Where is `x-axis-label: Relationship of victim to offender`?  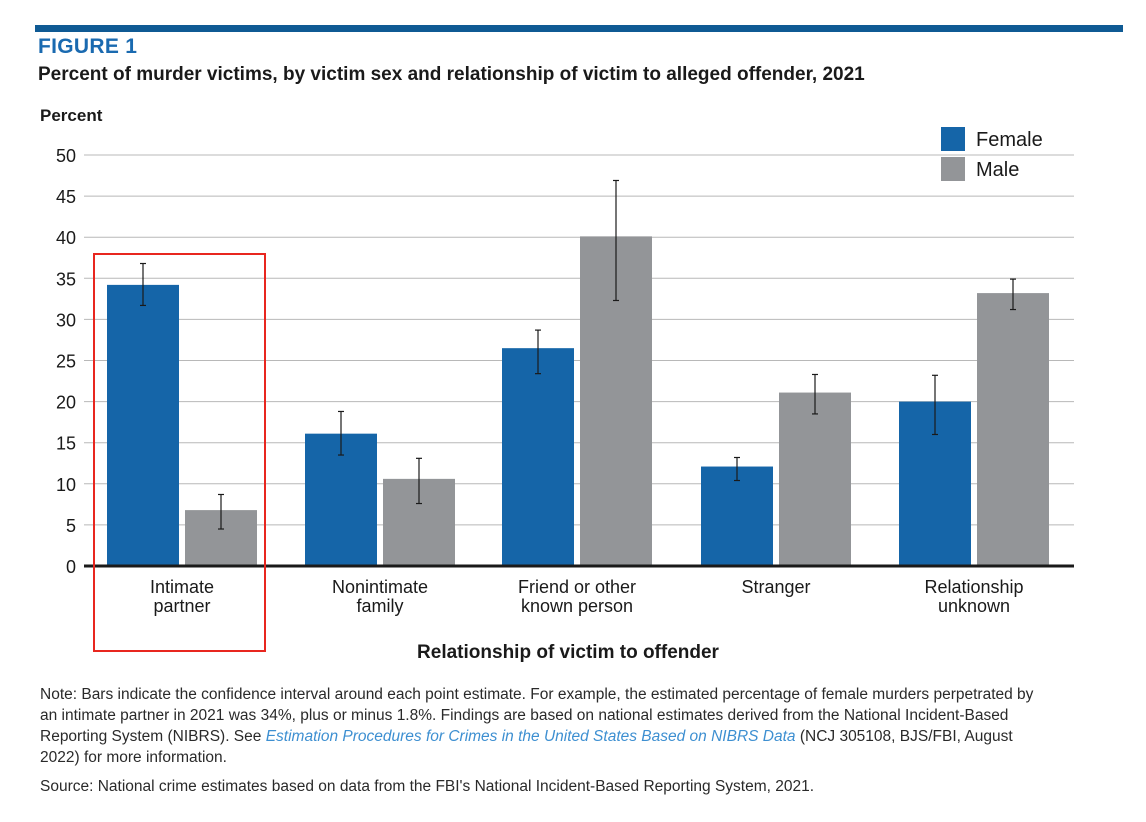
x-axis-label: Relationship of victim to offender is located at coordinates (568, 652).